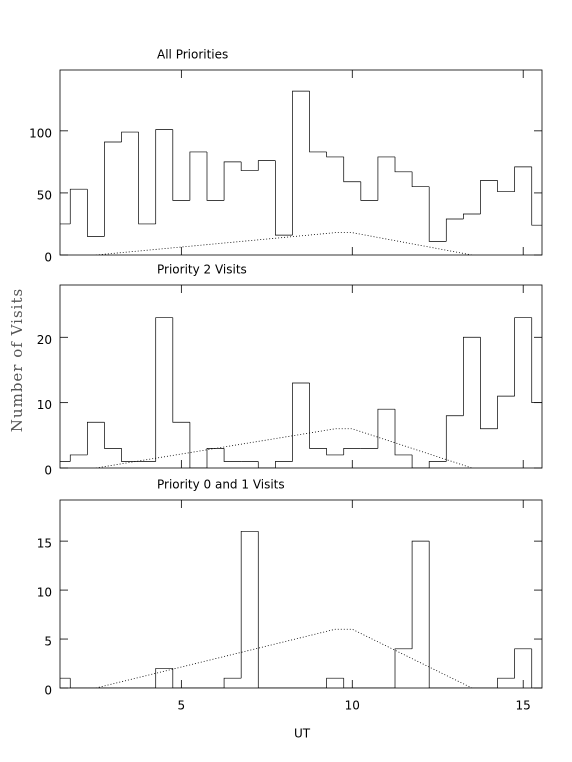  What do you see at coordinates (17, 360) in the screenshot?
I see `y-axis-label: Number of Visits` at bounding box center [17, 360].